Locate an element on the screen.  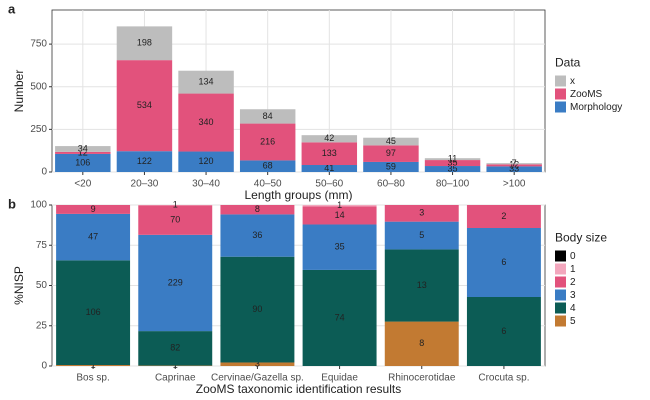
x-tick-label: 30–40 is located at coordinates (206, 184).